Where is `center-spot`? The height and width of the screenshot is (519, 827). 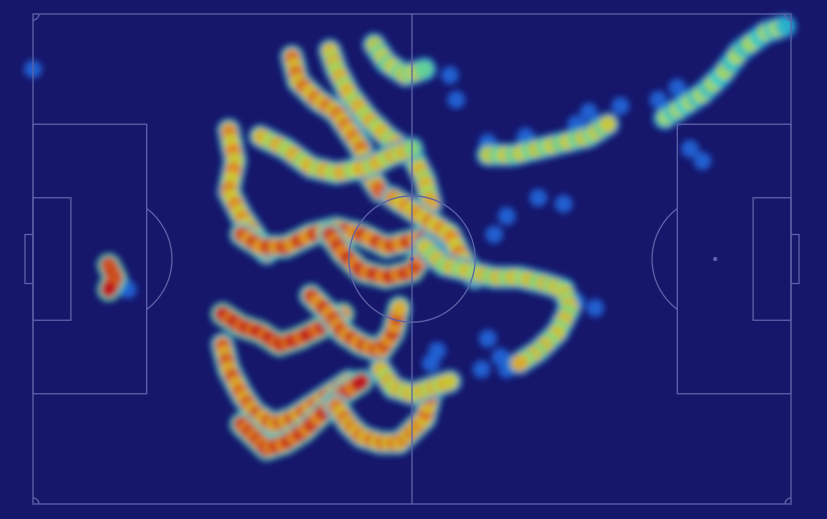
center-spot is located at coordinates (412, 259).